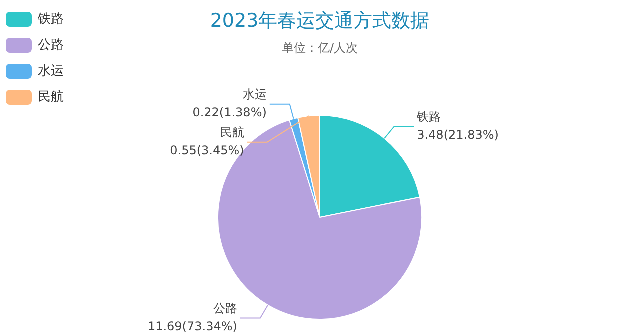  Describe the element at coordinates (320, 21) in the screenshot. I see `chart-title: 2023年春运交通方式数据` at that location.